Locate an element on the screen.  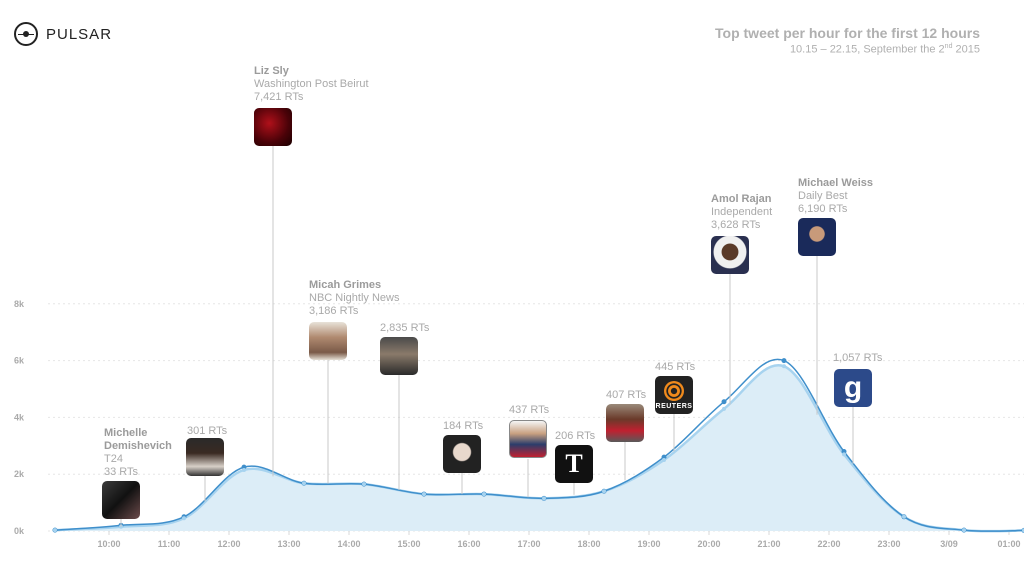
annotation-source: Independent is located at coordinates (742, 212).